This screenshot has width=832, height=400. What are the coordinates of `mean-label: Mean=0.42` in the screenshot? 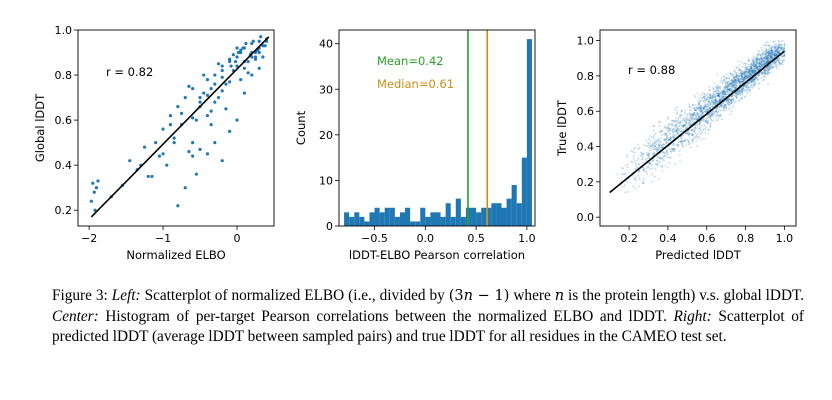 It's located at (410, 61).